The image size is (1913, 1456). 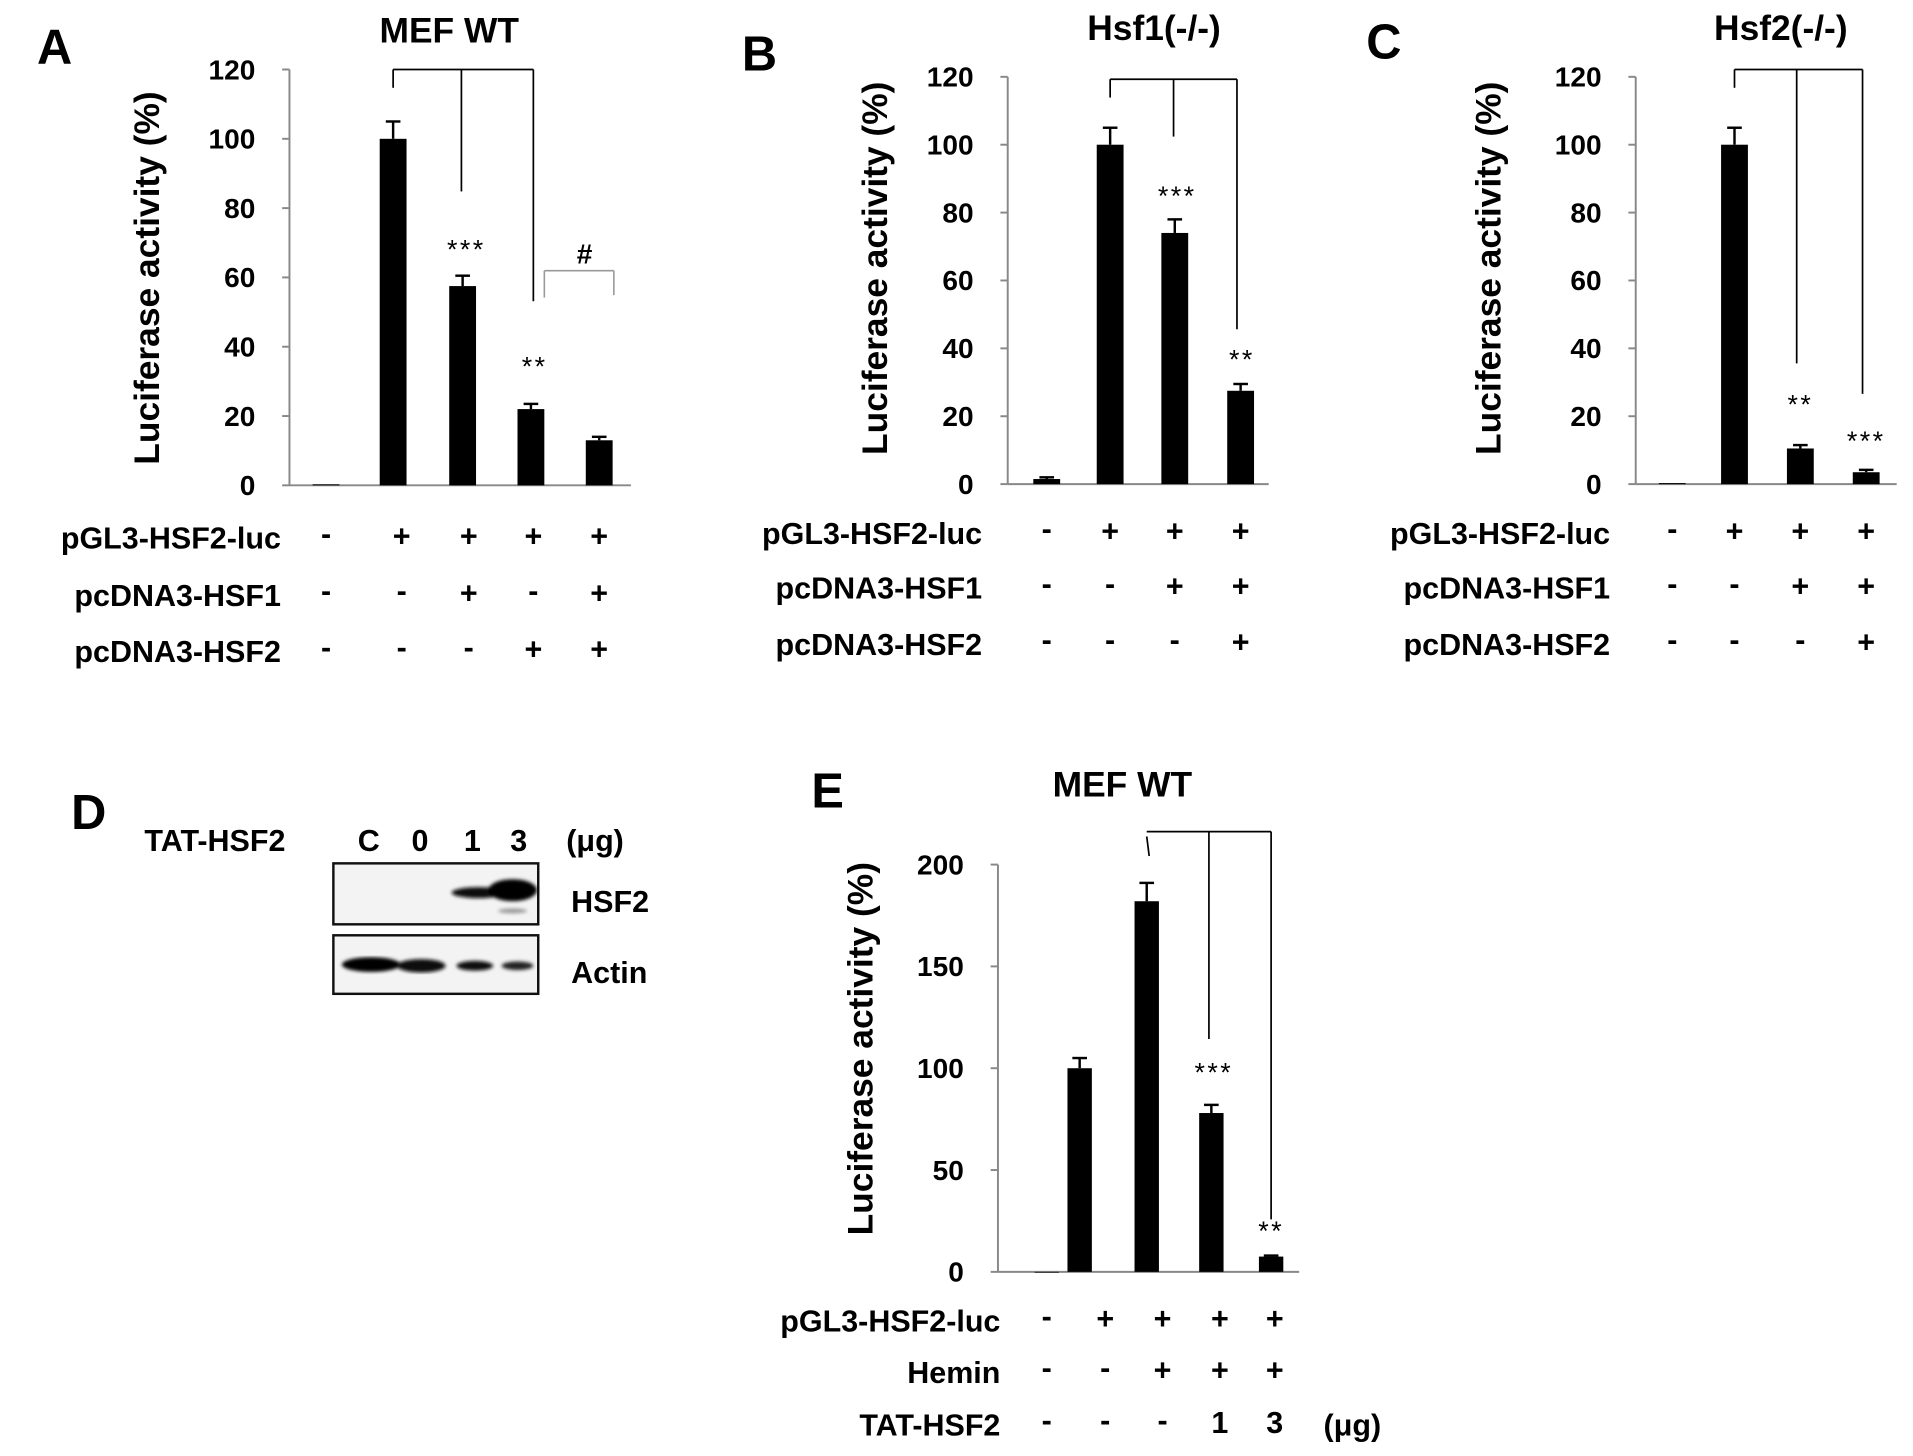 I want to click on condition-unit: (μg), so click(x=1353, y=1425).